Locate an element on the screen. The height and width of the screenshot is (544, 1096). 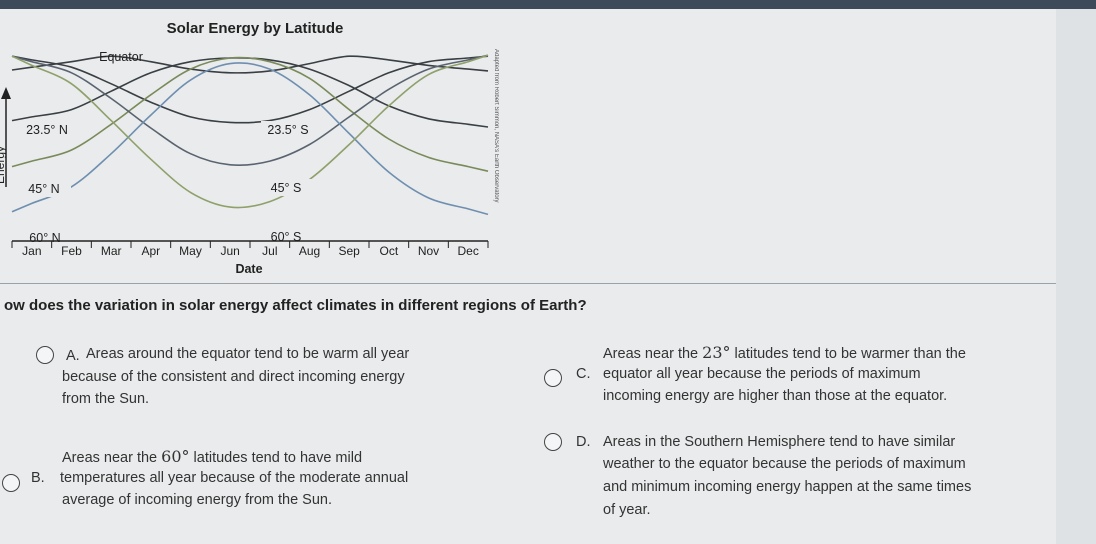
series-line-s45 is located at coordinates (250, 110).